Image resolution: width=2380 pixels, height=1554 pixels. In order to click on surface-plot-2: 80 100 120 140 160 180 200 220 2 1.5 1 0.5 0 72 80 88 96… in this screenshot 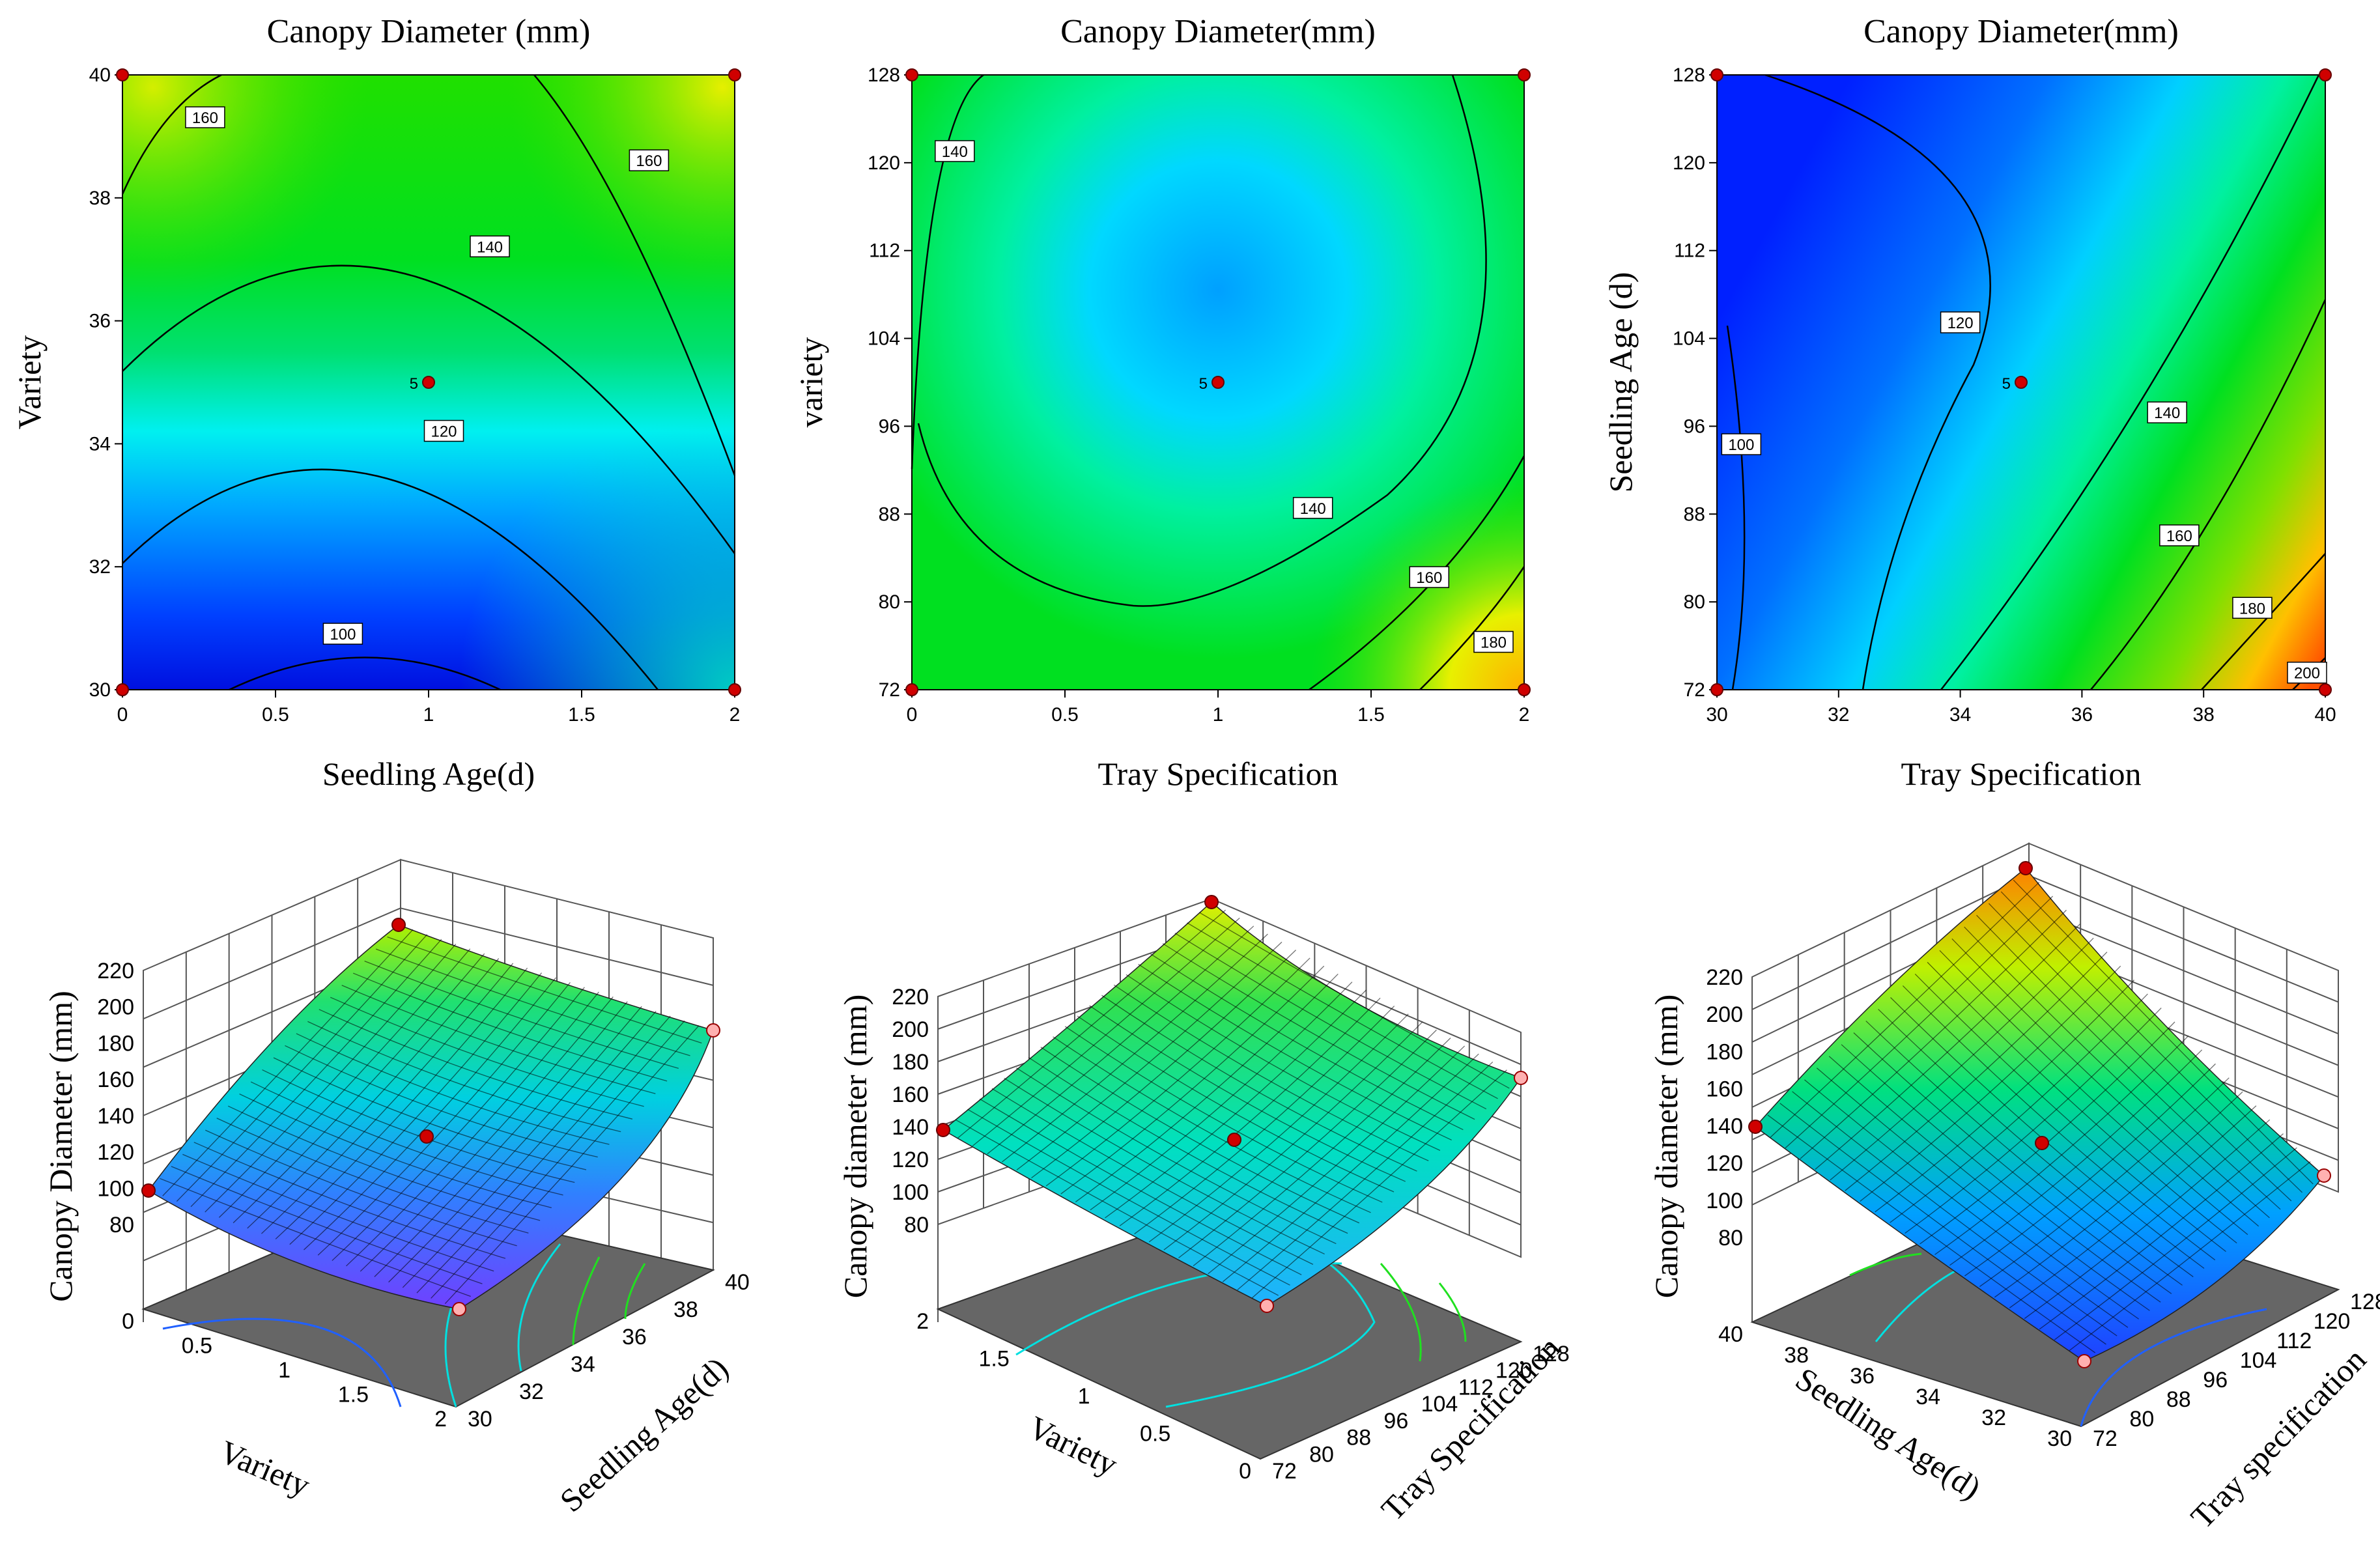, I will do `click(1203, 1211)`.